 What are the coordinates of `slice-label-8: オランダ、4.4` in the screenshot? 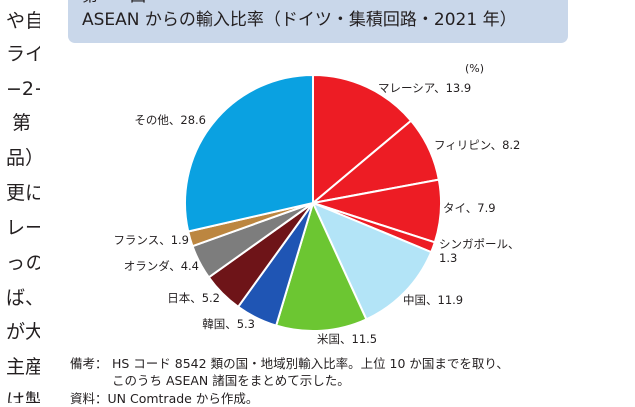 It's located at (161, 266).